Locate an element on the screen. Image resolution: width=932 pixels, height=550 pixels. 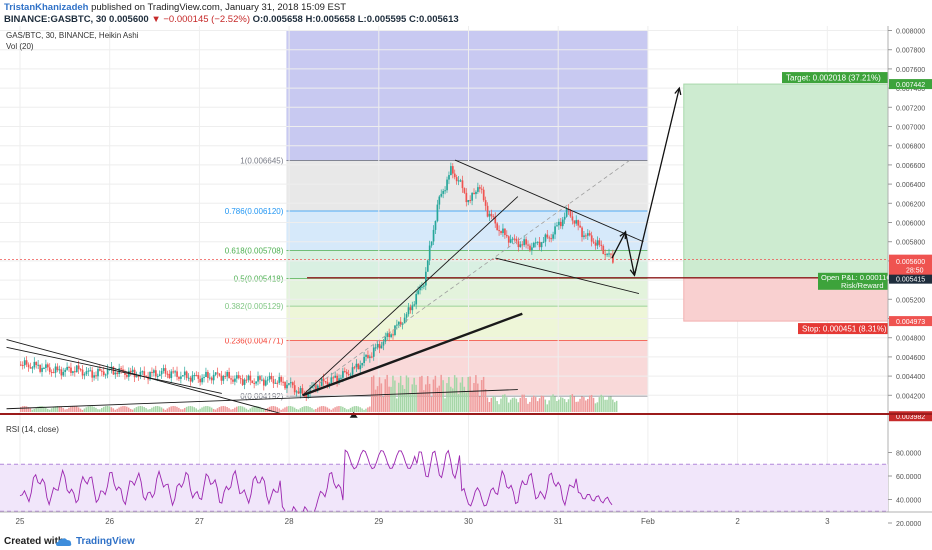
down-arrow-icon: ▼ is located at coordinates (156, 19).